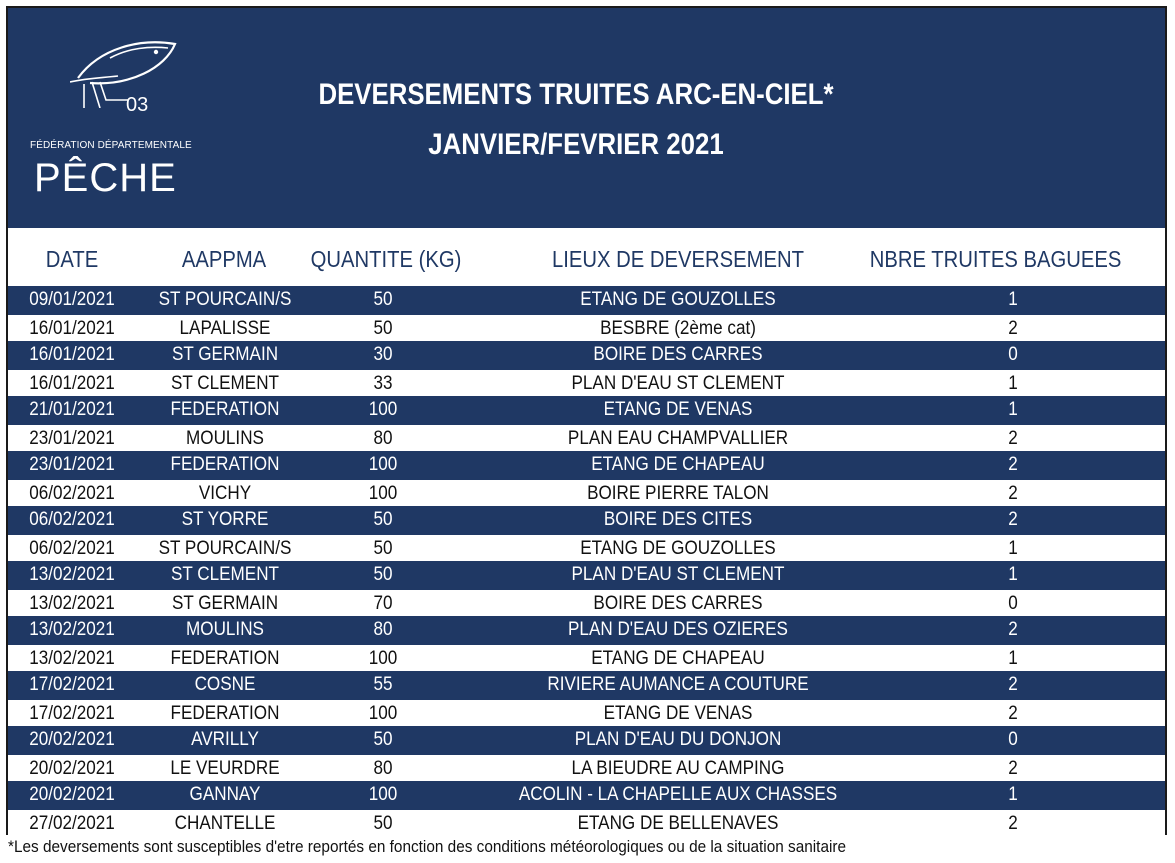  Describe the element at coordinates (225, 603) in the screenshot. I see `cell-aappma: ST GERMAIN` at that location.